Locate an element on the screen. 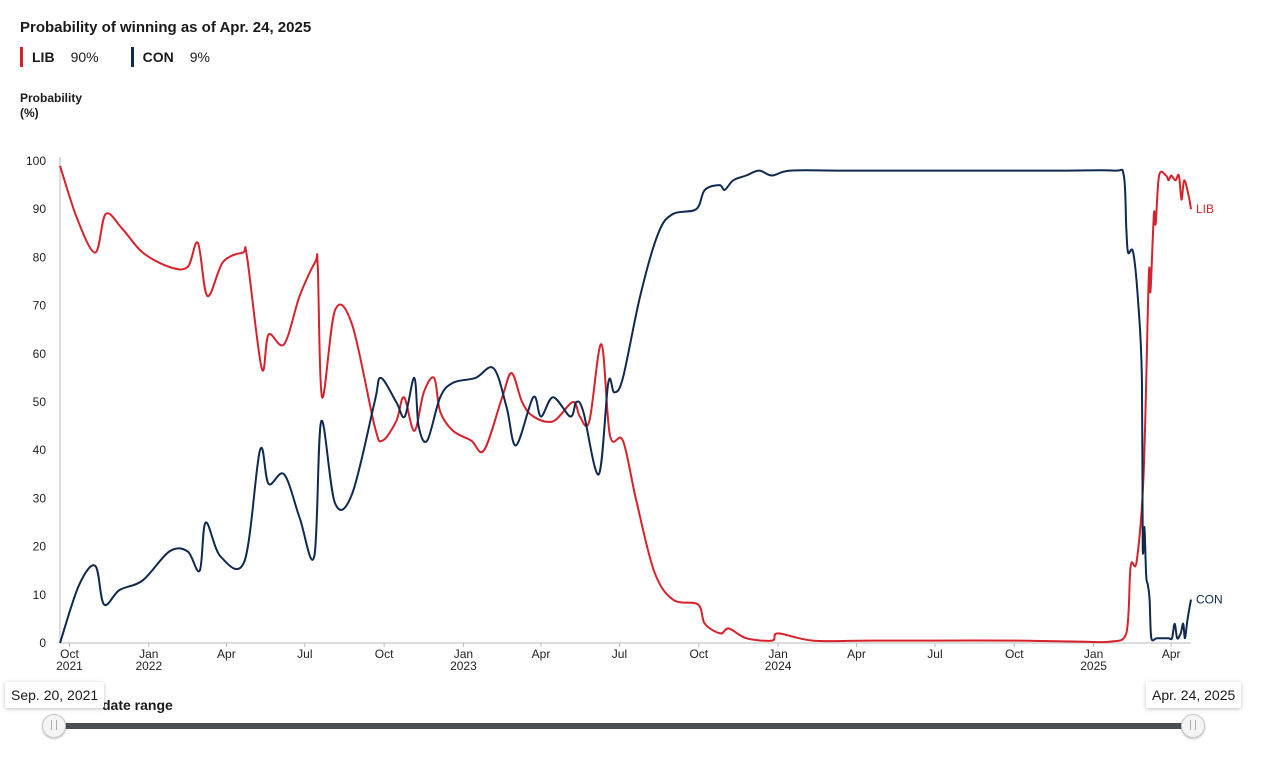 This screenshot has height=757, width=1266. y-tick-label: 50 is located at coordinates (40, 402).